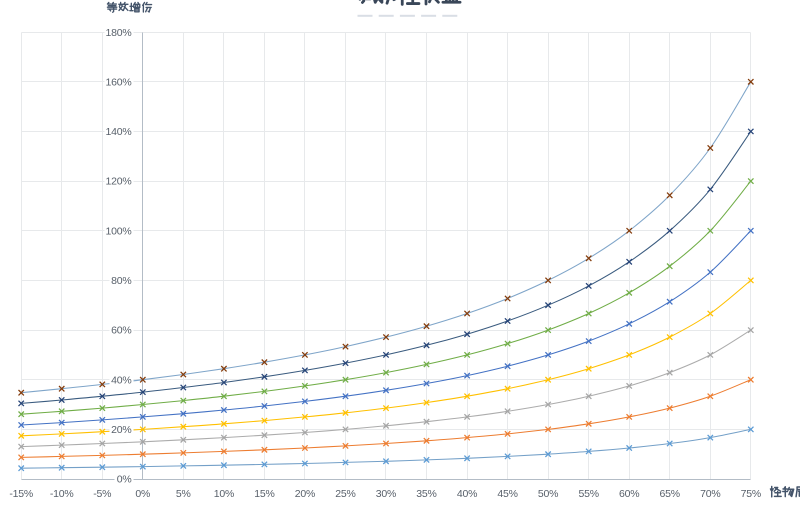 The height and width of the screenshot is (528, 800). I want to click on svg-text: 30%, so click(386, 494).